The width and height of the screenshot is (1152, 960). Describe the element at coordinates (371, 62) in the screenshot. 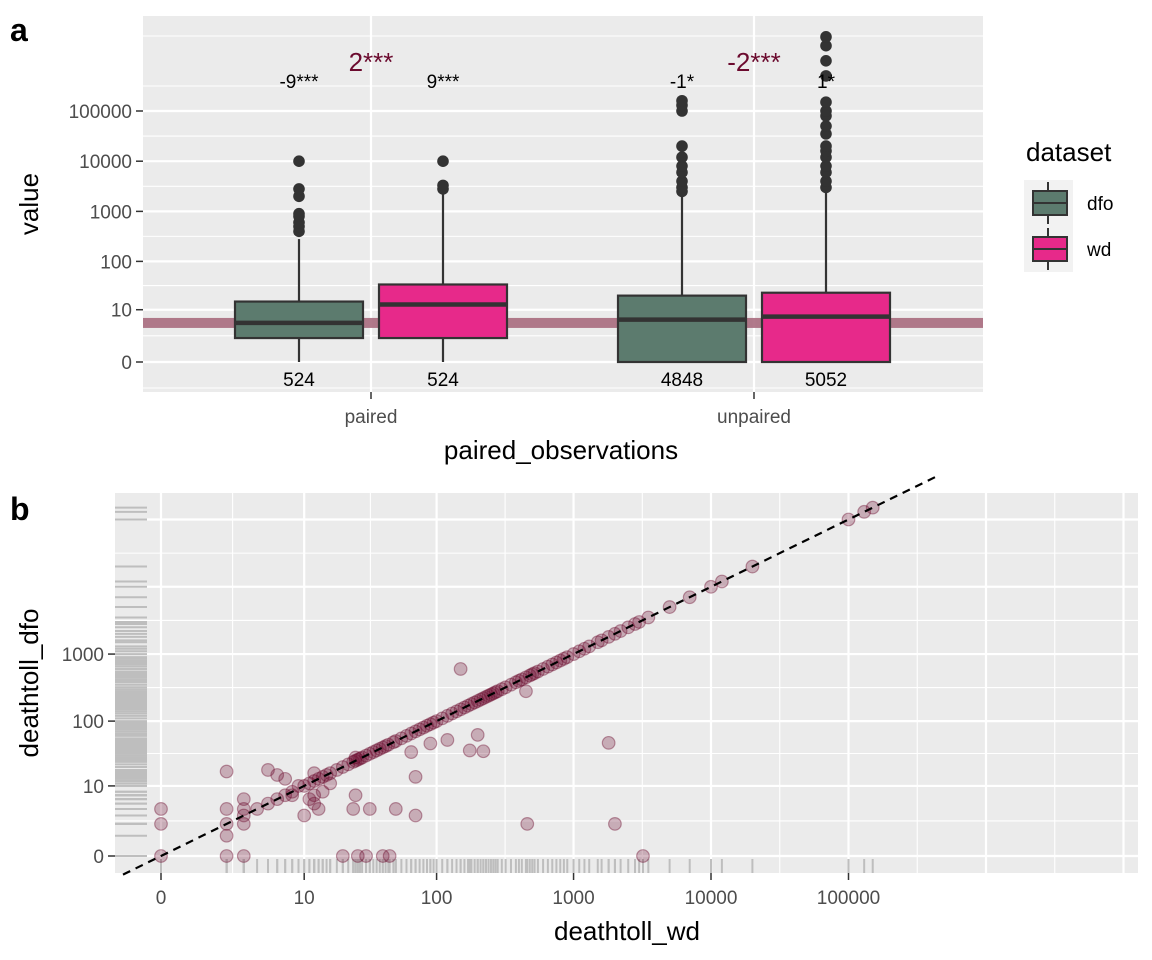

I see `difference-significance-label: 2***` at that location.